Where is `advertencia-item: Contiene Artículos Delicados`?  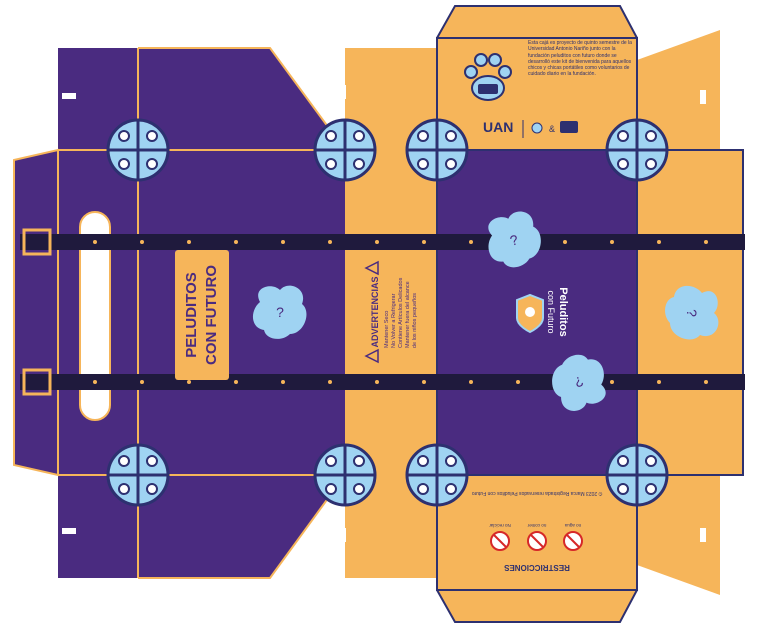
advertencia-item: Contiene Artículos Delicados is located at coordinates (401, 312).